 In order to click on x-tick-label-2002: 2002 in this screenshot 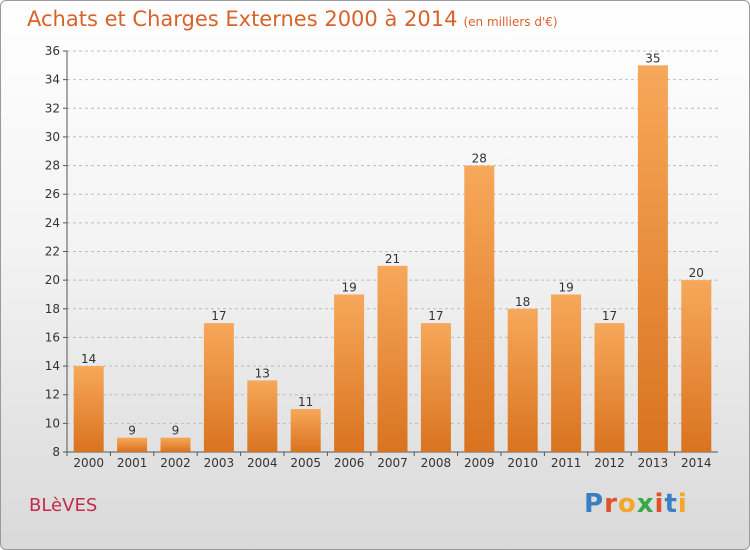, I will do `click(175, 463)`.